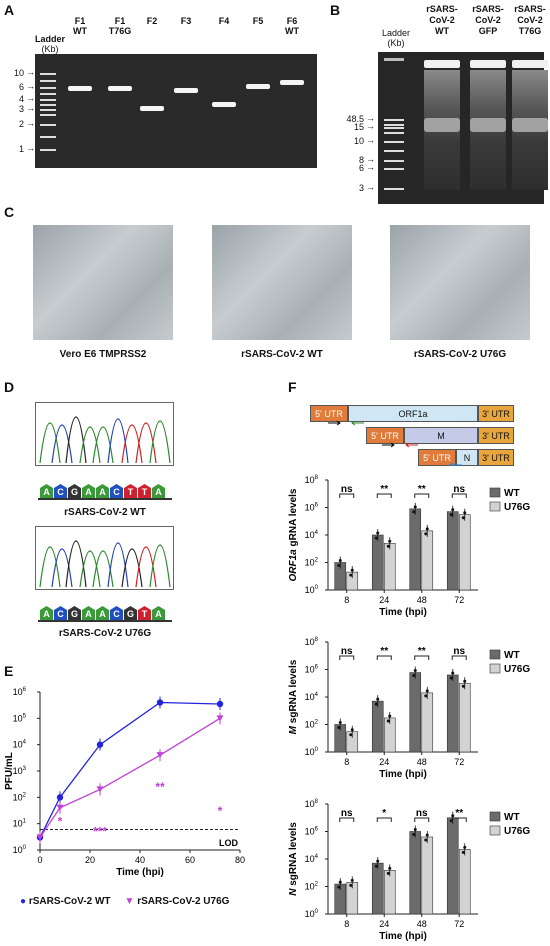 The width and height of the screenshot is (550, 946). I want to click on ladder-mark-b: 3, so click(361, 188).